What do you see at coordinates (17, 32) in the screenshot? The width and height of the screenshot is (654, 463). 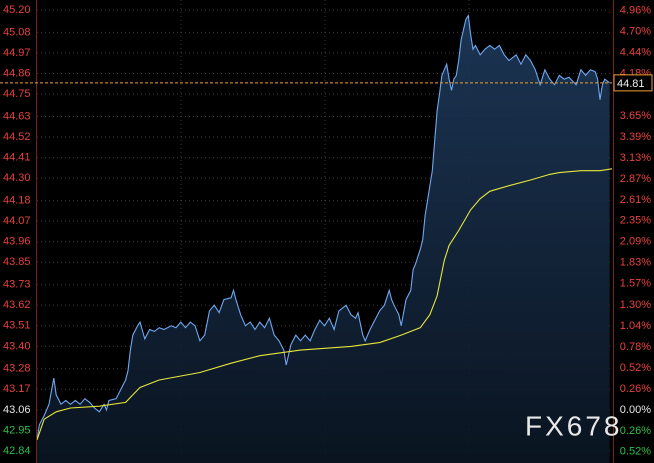 I see `y-tick-label: 45.08` at bounding box center [17, 32].